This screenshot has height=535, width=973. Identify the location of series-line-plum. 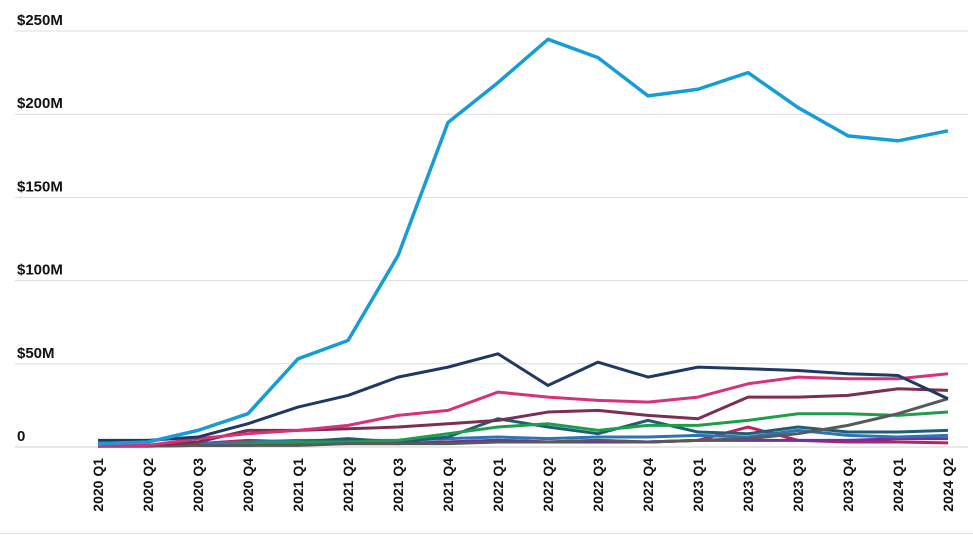
(523, 417).